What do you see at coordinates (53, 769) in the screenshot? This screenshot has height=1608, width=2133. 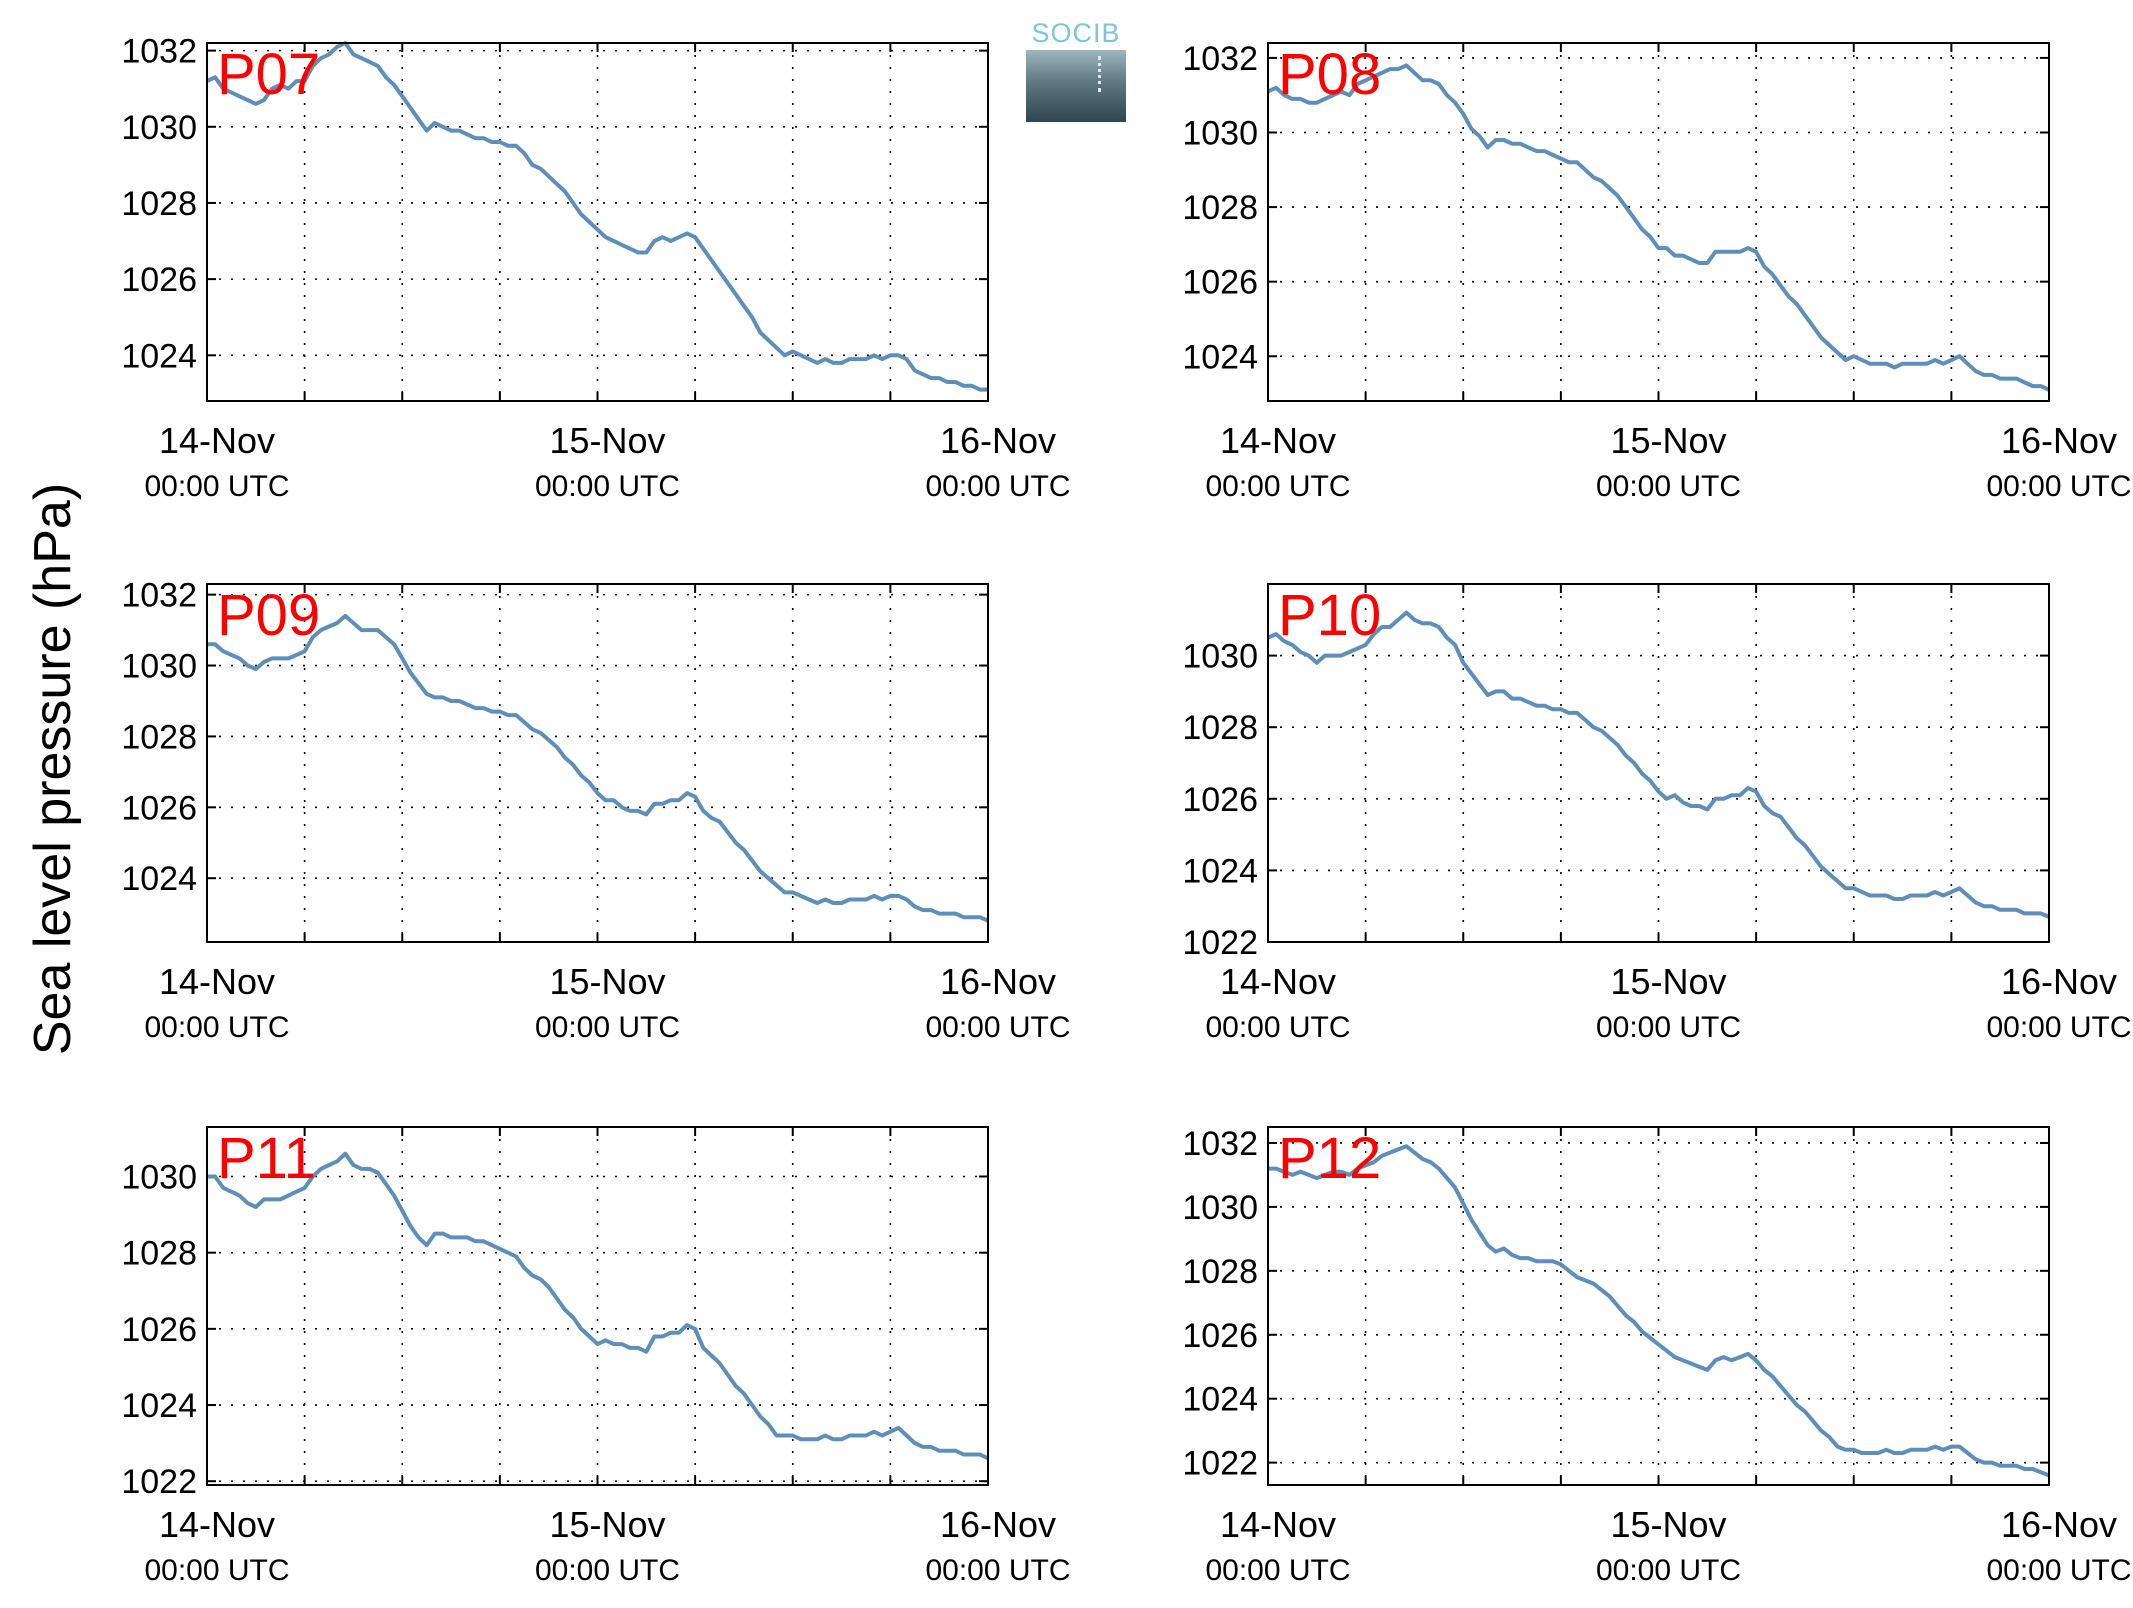 I see `y-axis-label: Sea level pressure (hPa)` at bounding box center [53, 769].